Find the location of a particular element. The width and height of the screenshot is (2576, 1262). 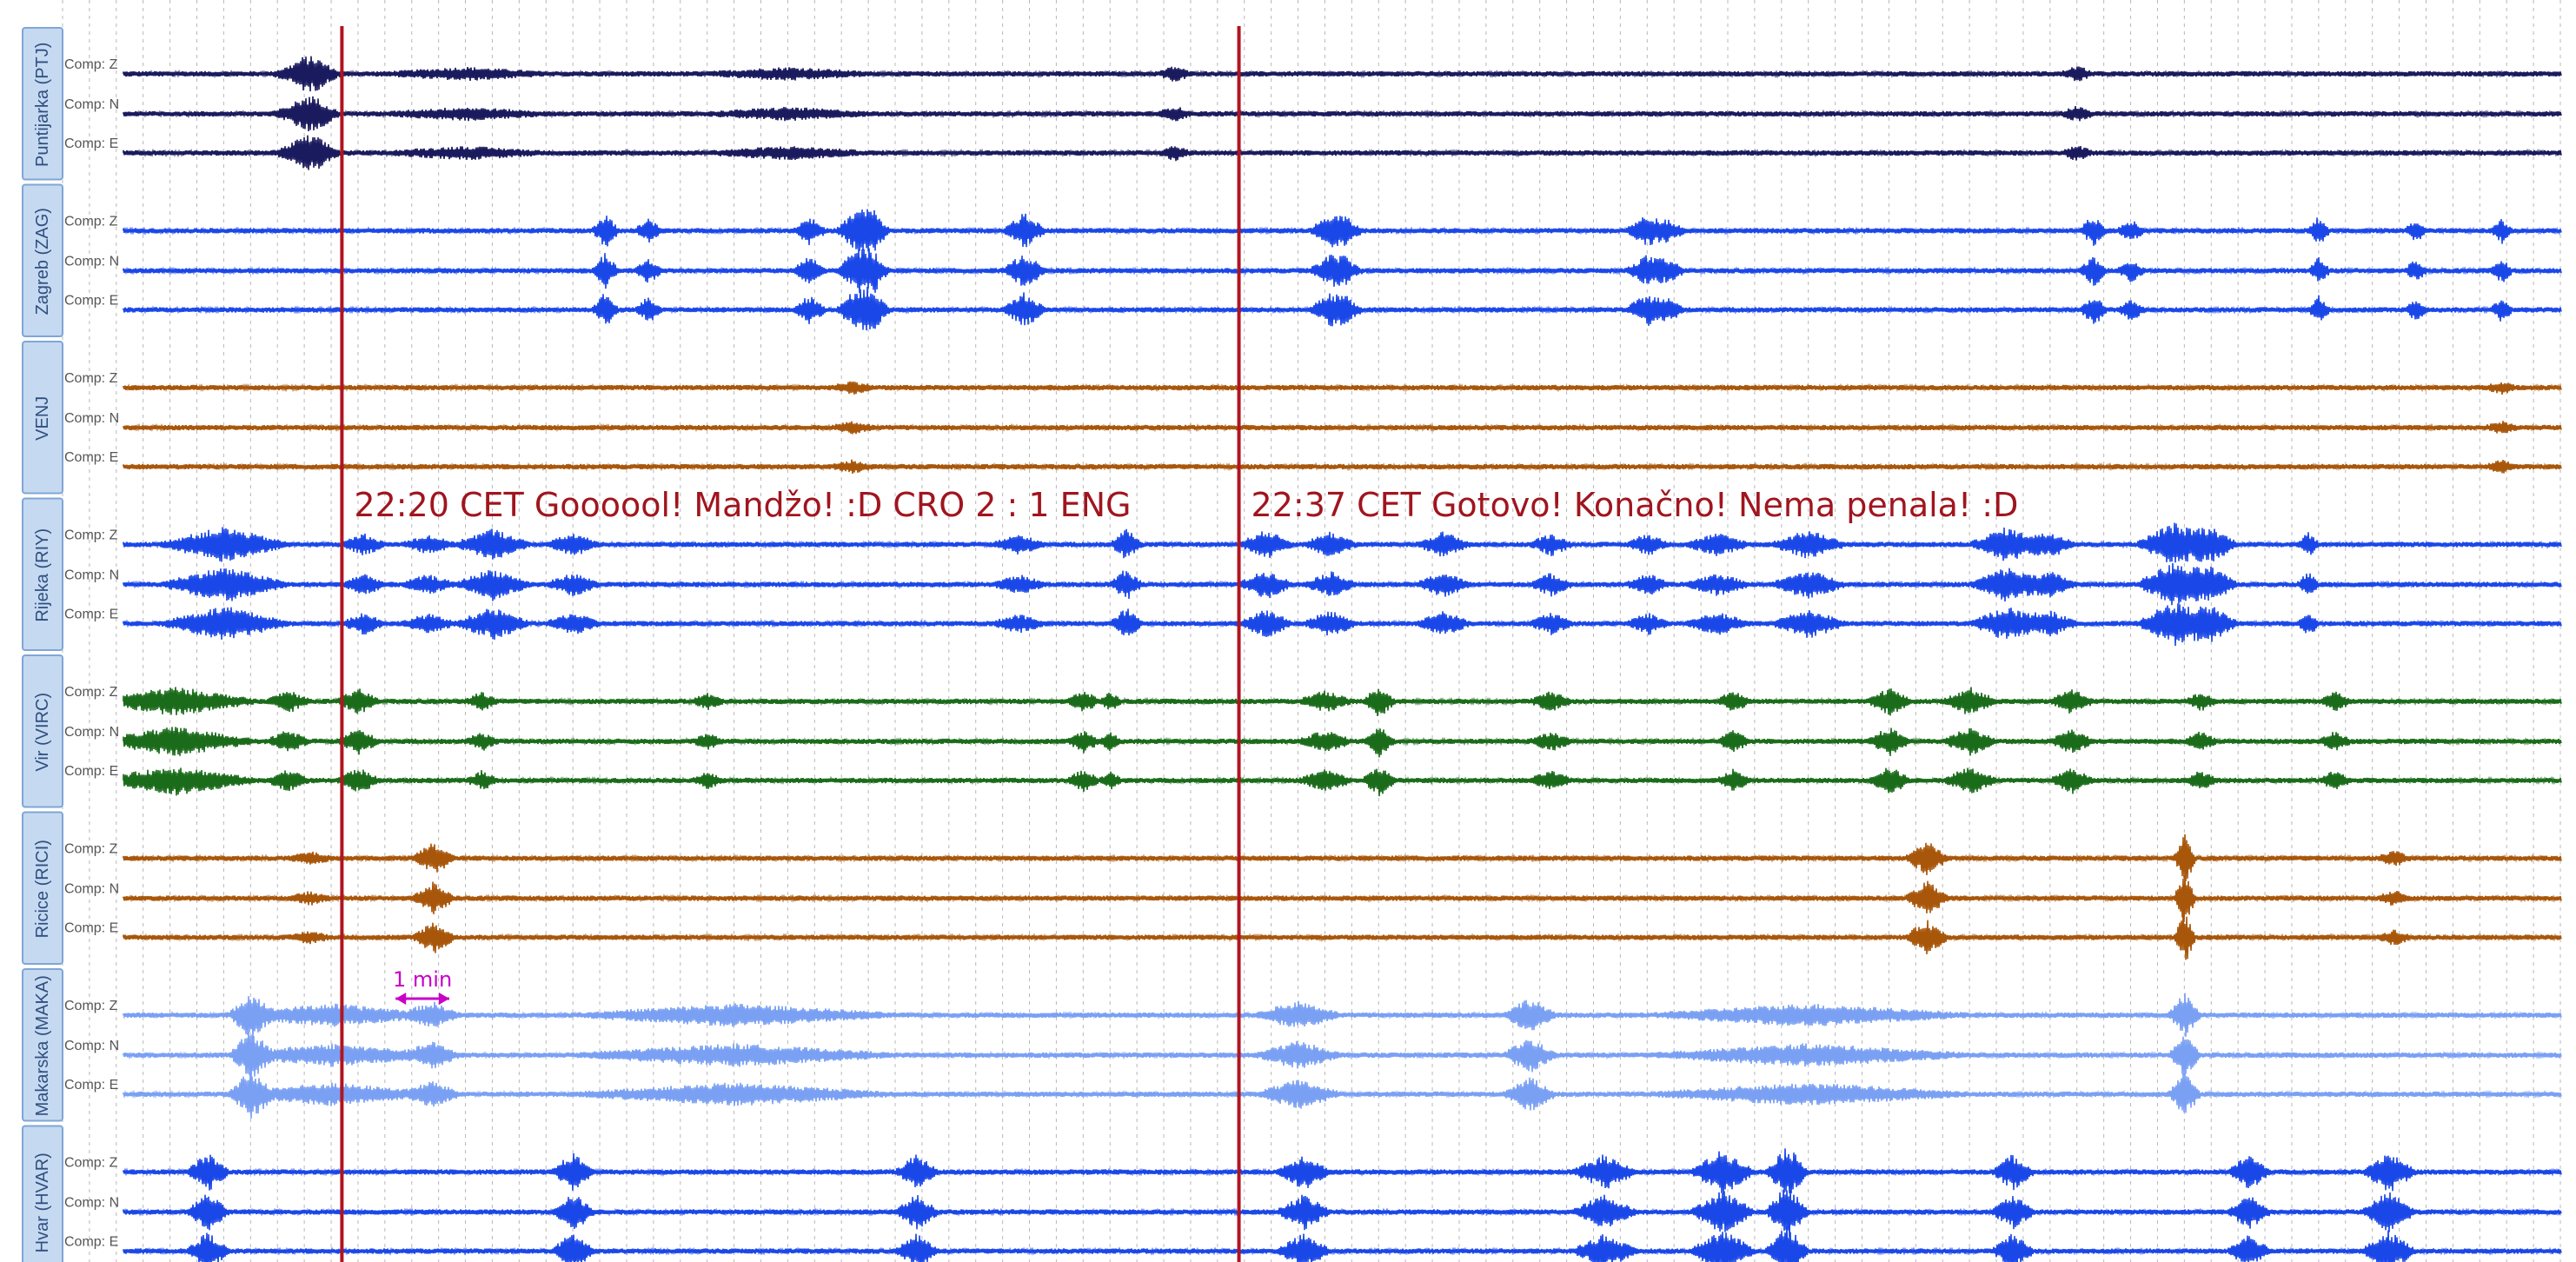

station-tab: VENJ is located at coordinates (42, 418).